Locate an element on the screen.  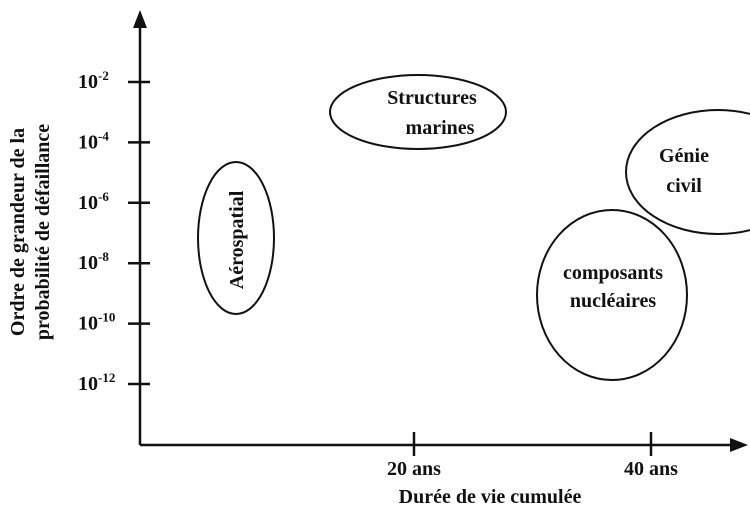
tick-exponent: -8 is located at coordinates (103, 256).